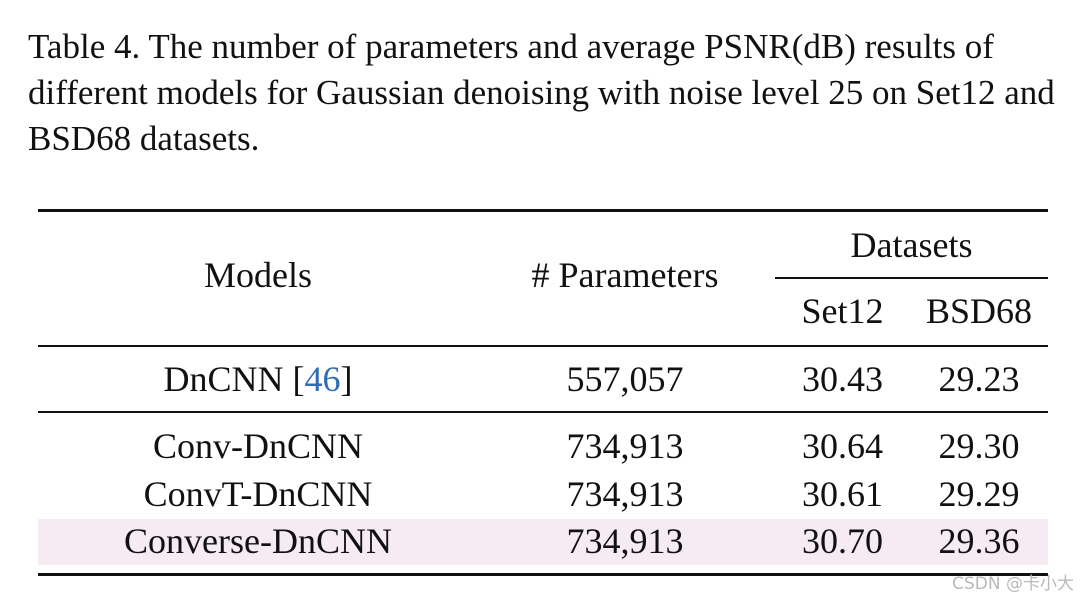  Describe the element at coordinates (543, 346) in the screenshot. I see `table-header-rule` at that location.